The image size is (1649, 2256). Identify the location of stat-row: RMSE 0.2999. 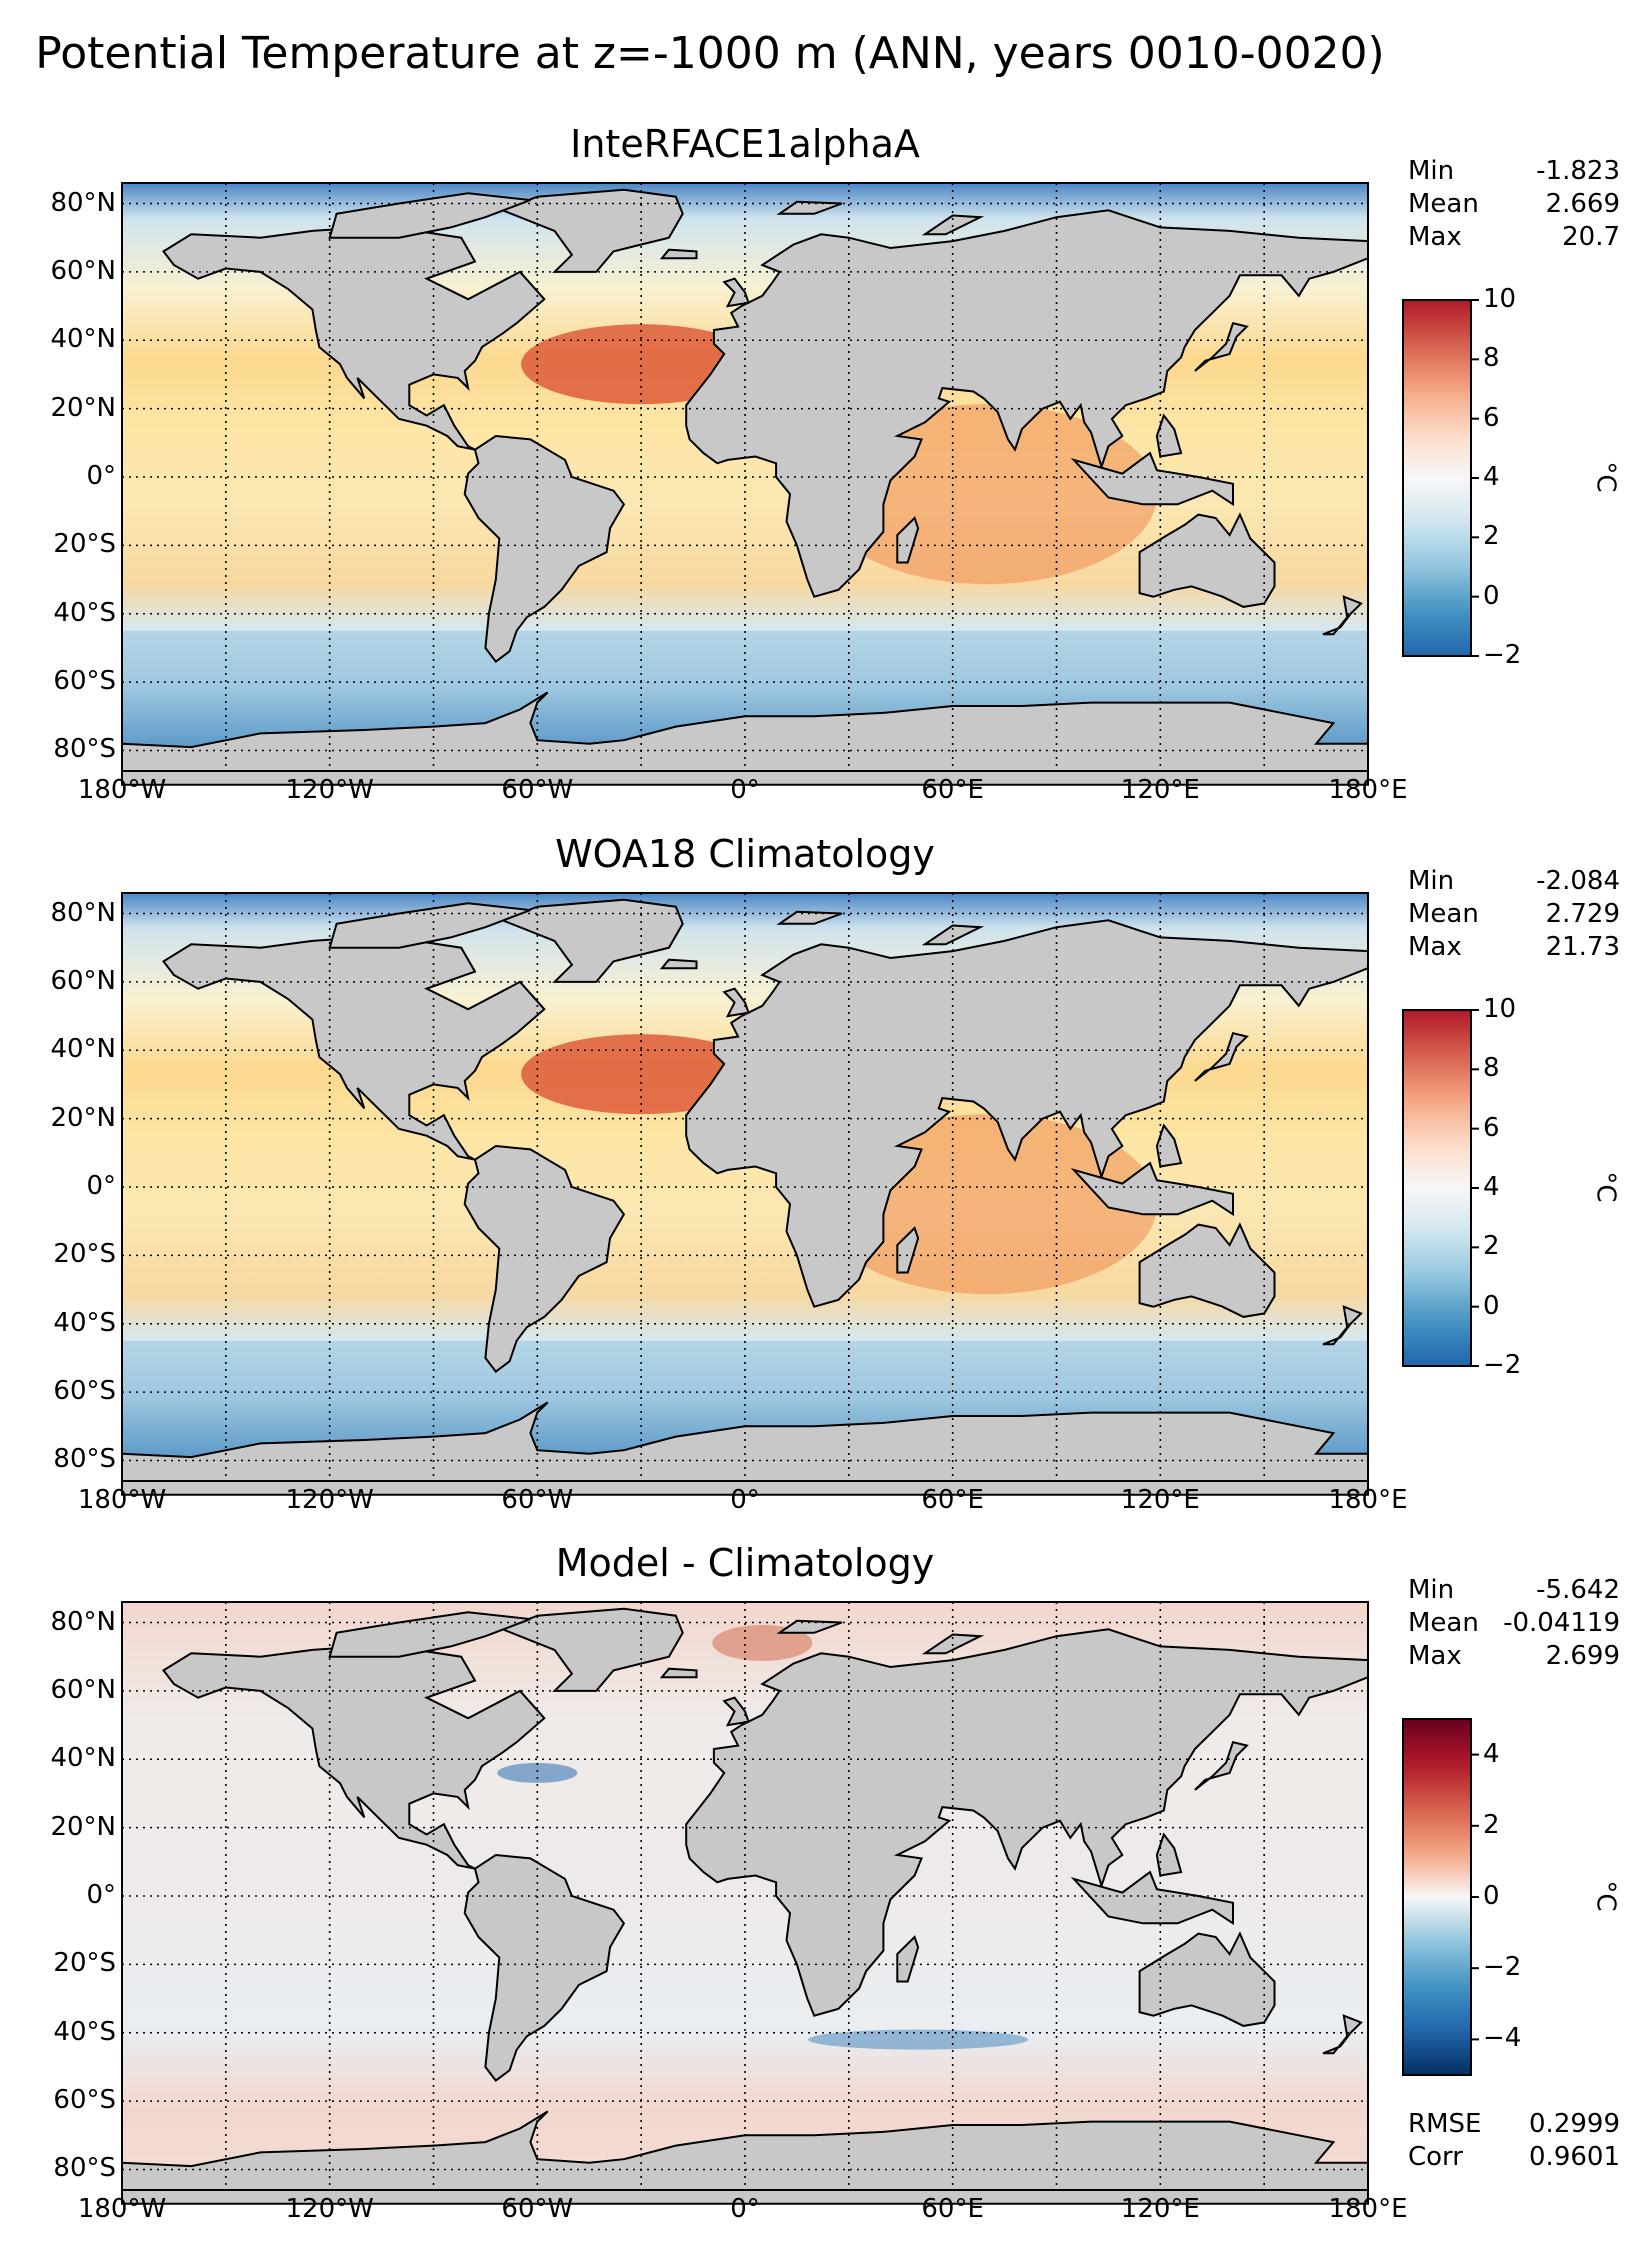
(1514, 2124).